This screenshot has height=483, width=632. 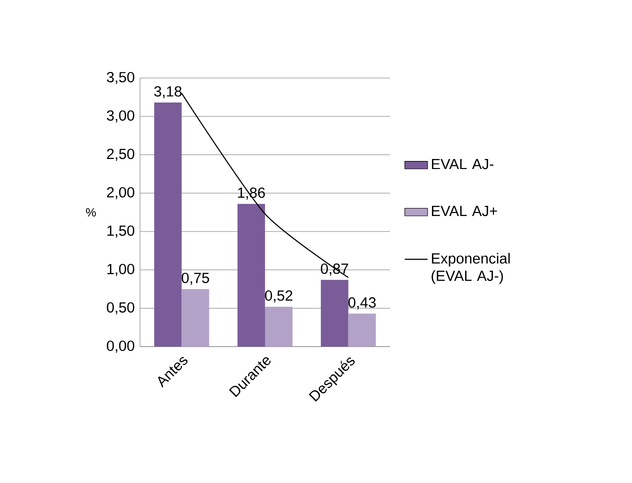 What do you see at coordinates (120, 308) in the screenshot?
I see `y-tick-label: 0,50` at bounding box center [120, 308].